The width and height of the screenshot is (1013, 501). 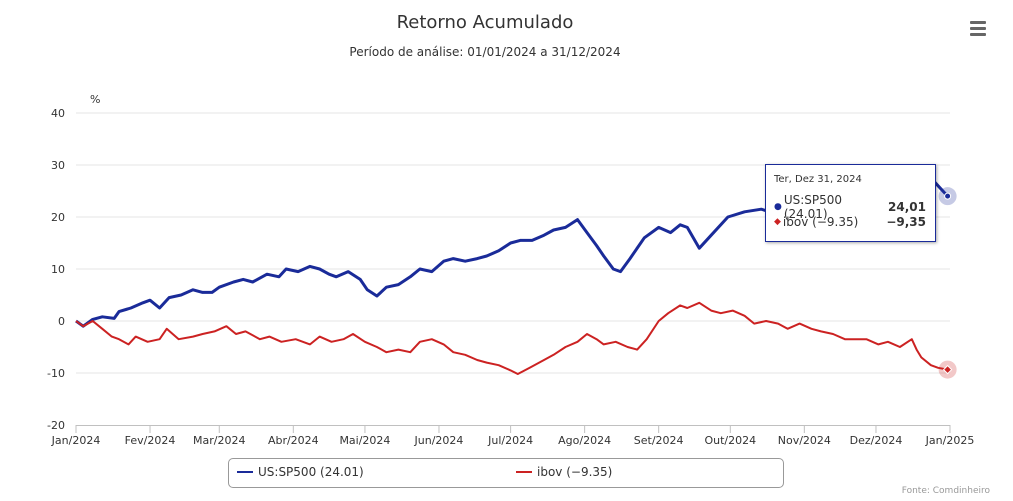 What do you see at coordinates (364, 440) in the screenshot?
I see `x-tick-label: Mai/2024` at bounding box center [364, 440].